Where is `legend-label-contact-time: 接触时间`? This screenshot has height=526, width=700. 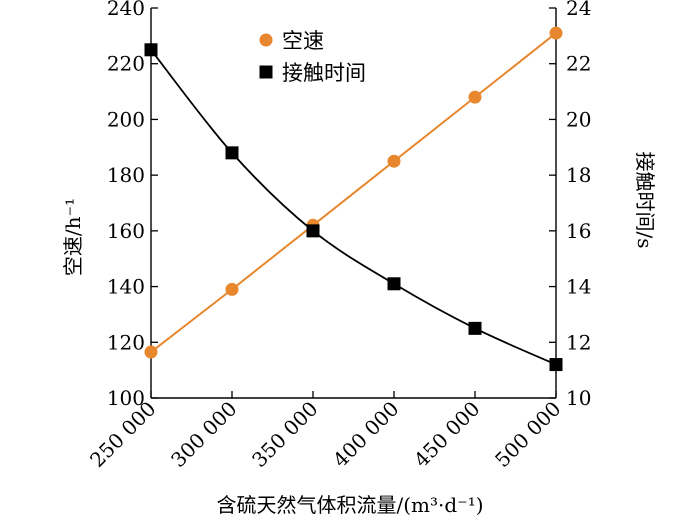 legend-label-contact-time: 接触时间 is located at coordinates (324, 73).